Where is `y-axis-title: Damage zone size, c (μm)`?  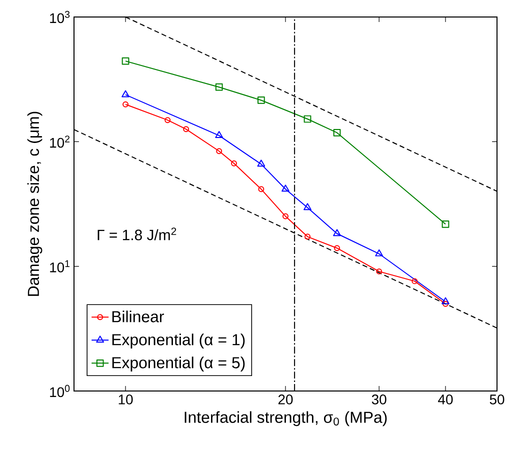
y-axis-title: Damage zone size, c (μm) is located at coordinates (34, 204).